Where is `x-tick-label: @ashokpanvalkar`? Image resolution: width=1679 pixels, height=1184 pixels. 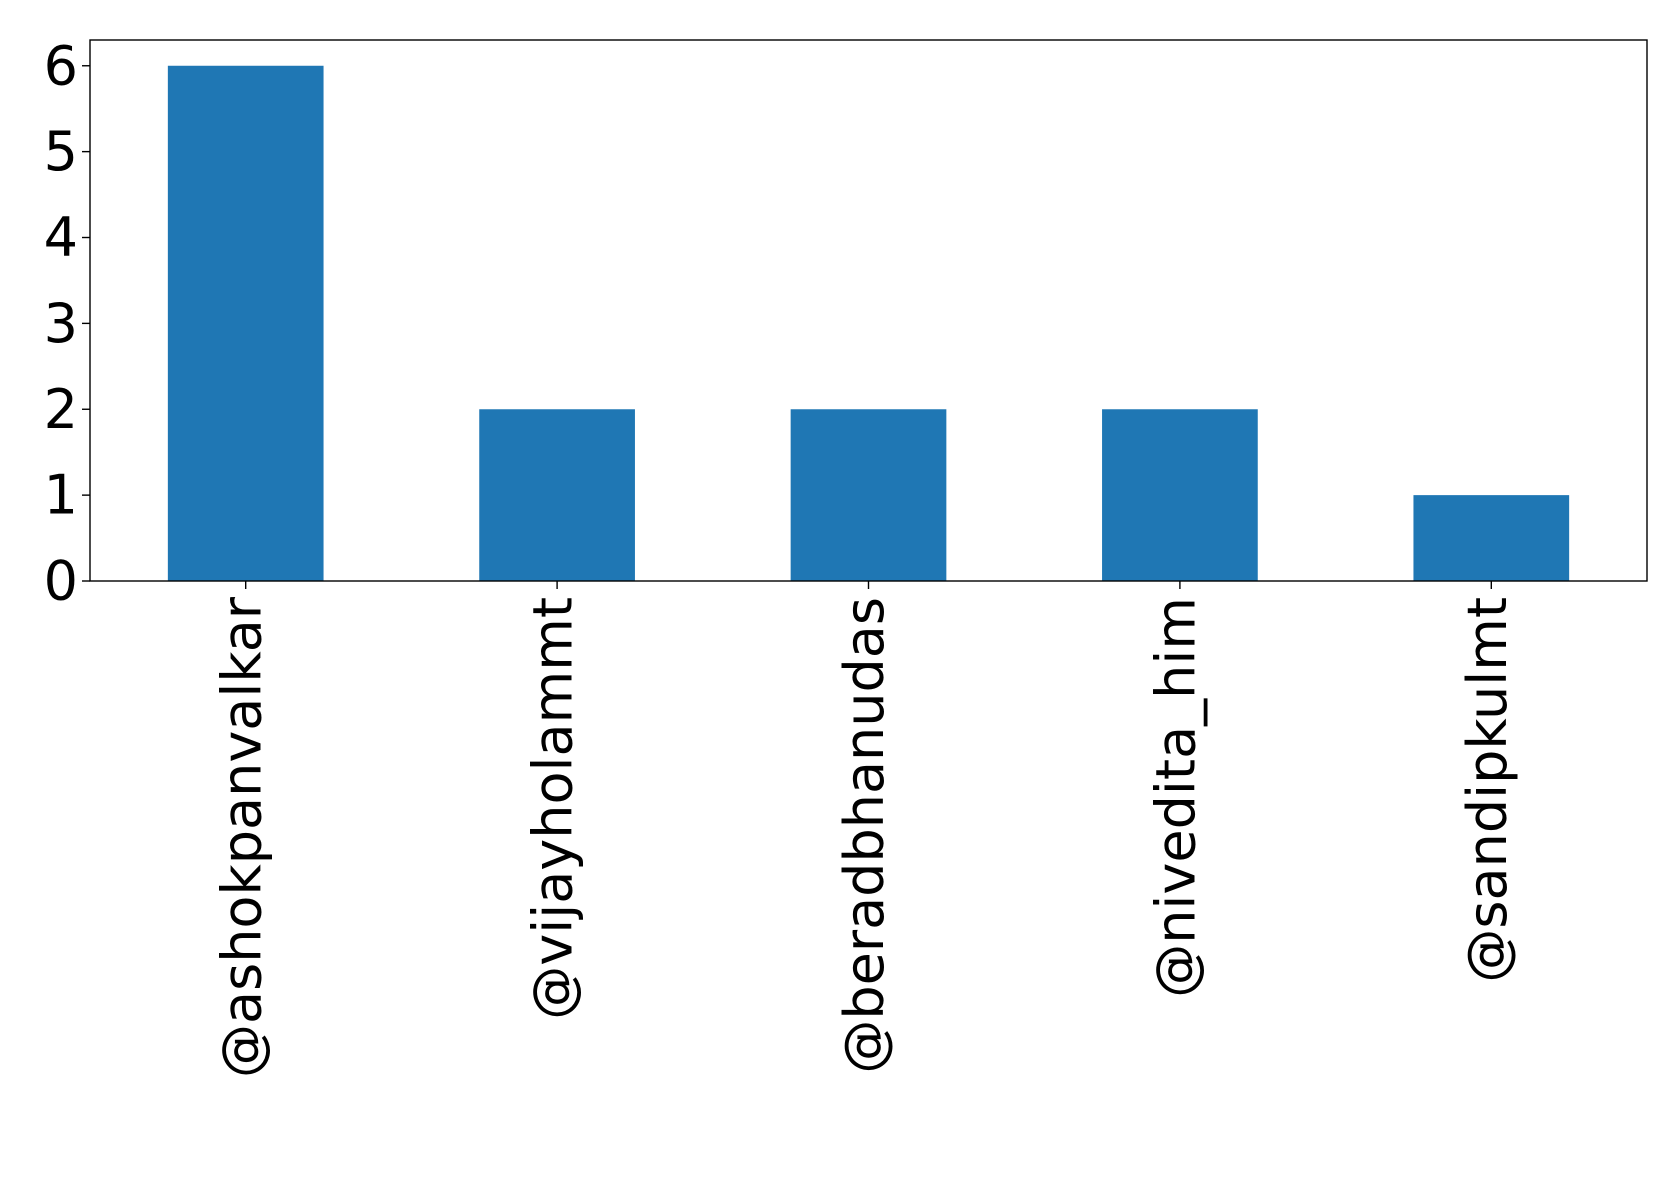
x-tick-label: @ashokpanvalkar is located at coordinates (241, 837).